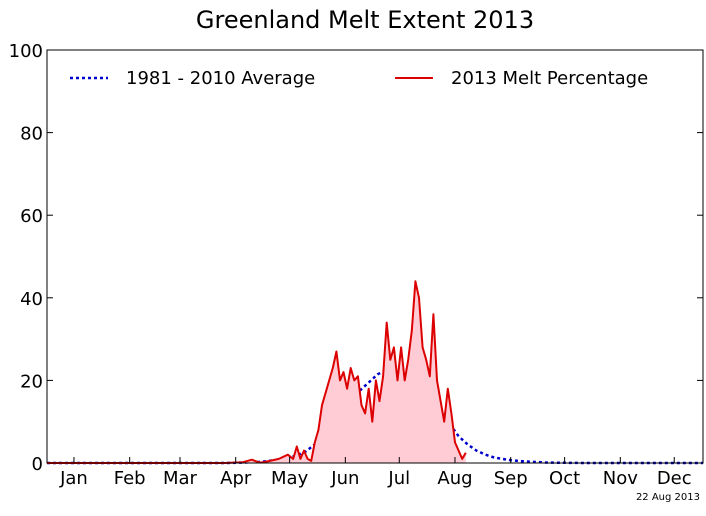 The height and width of the screenshot is (516, 706). I want to click on legend-label-1: 2013 Melt Percentage, so click(549, 78).